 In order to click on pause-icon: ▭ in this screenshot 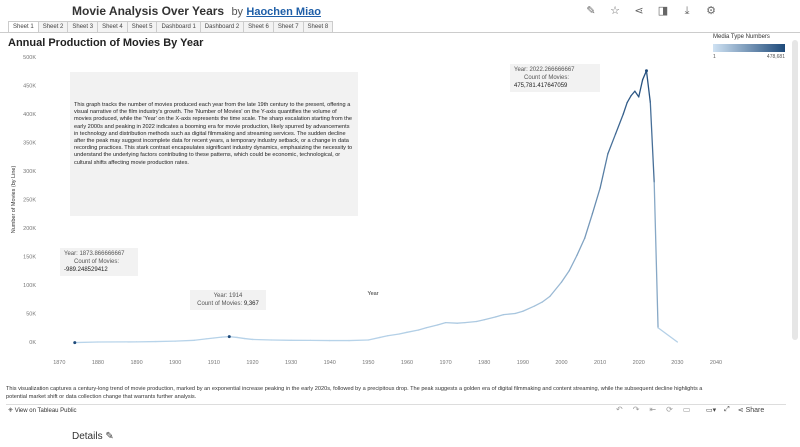, I will do `click(686, 409)`.